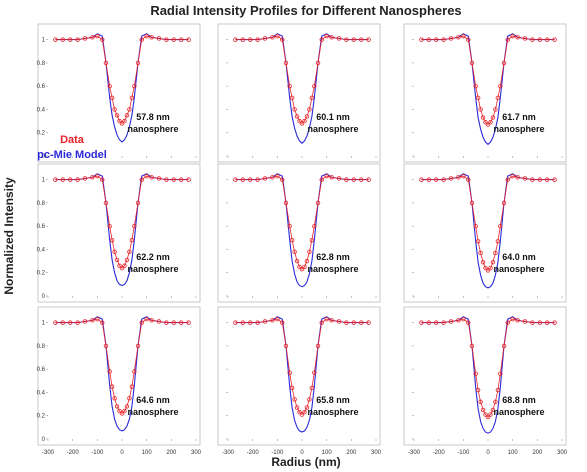  What do you see at coordinates (333, 117) in the screenshot?
I see `panel-size-label: 60.1 nm` at bounding box center [333, 117].